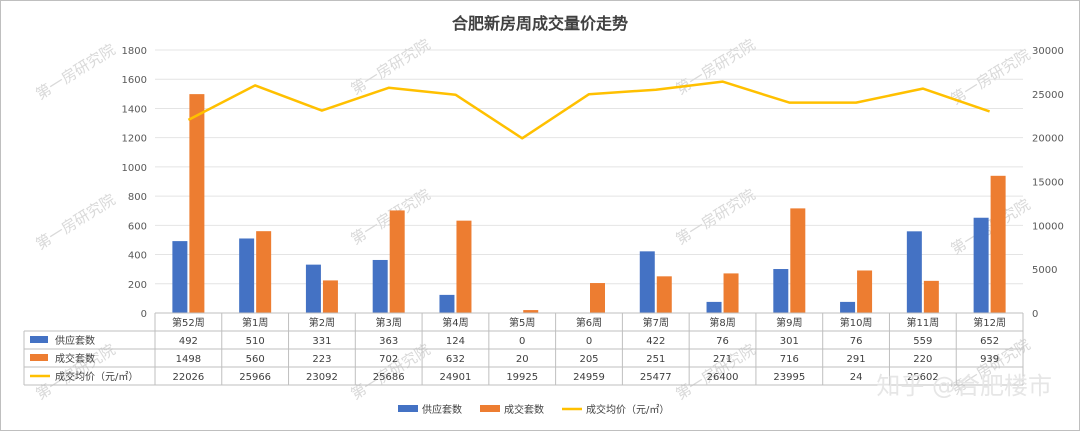 The width and height of the screenshot is (1080, 431). Describe the element at coordinates (656, 322) in the screenshot. I see `x-category-label: 第7周` at that location.